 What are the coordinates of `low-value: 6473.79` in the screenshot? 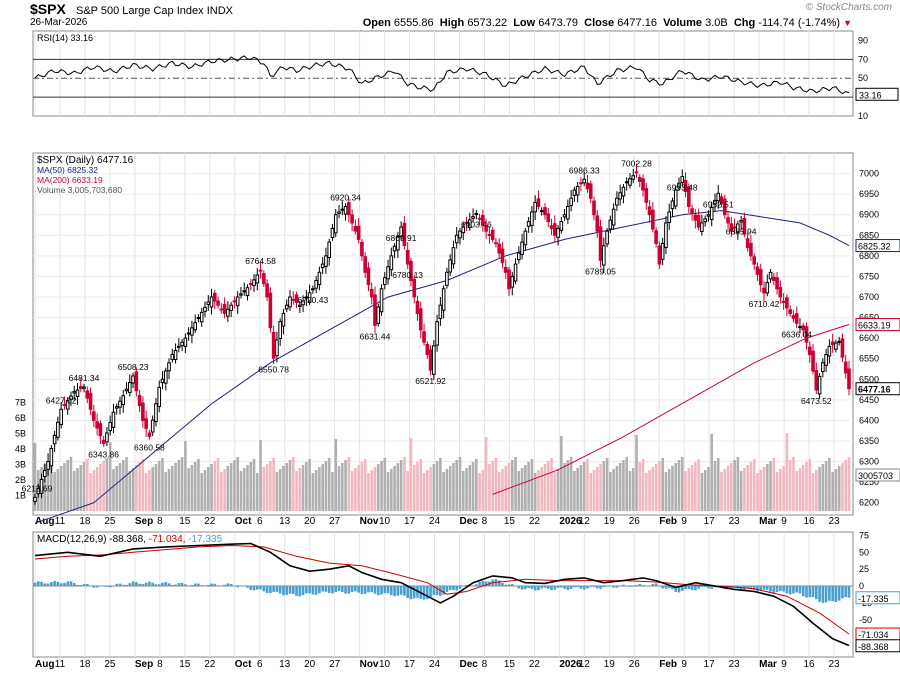 It's located at (558, 23).